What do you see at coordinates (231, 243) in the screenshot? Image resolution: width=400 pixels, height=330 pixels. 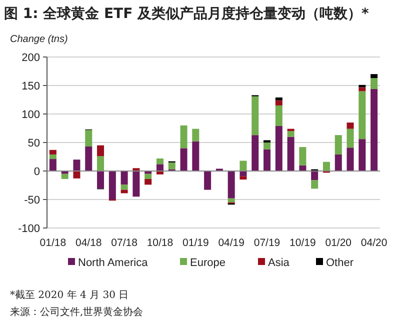 I see `x-tick-label: 04/19` at bounding box center [231, 243].